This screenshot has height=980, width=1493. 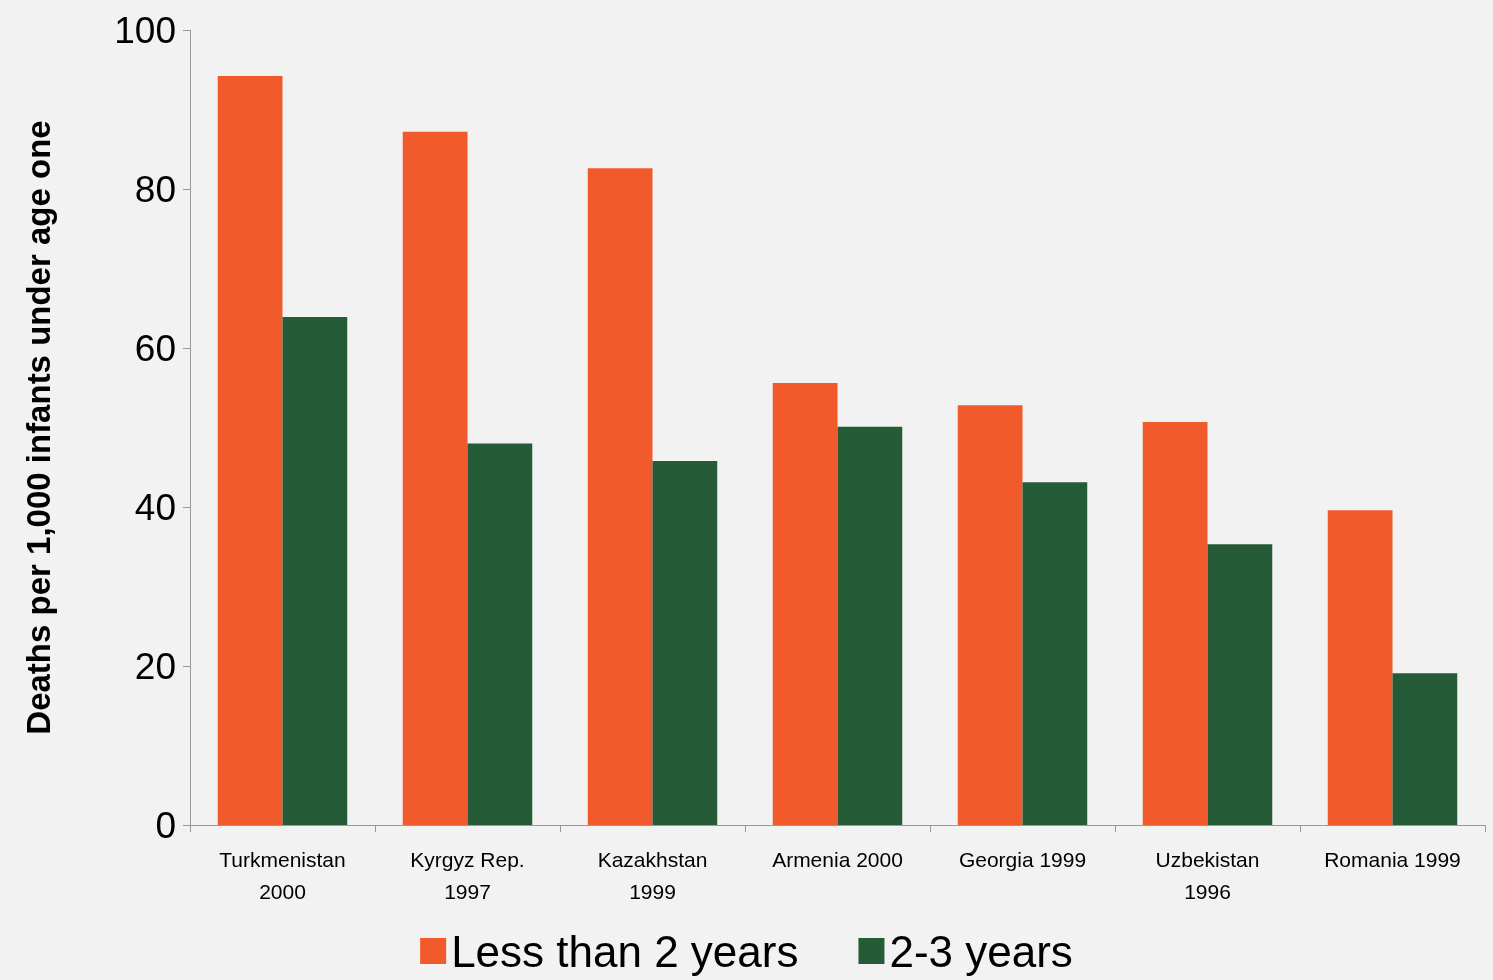 What do you see at coordinates (145, 30) in the screenshot?
I see `y-tick-label: 100` at bounding box center [145, 30].